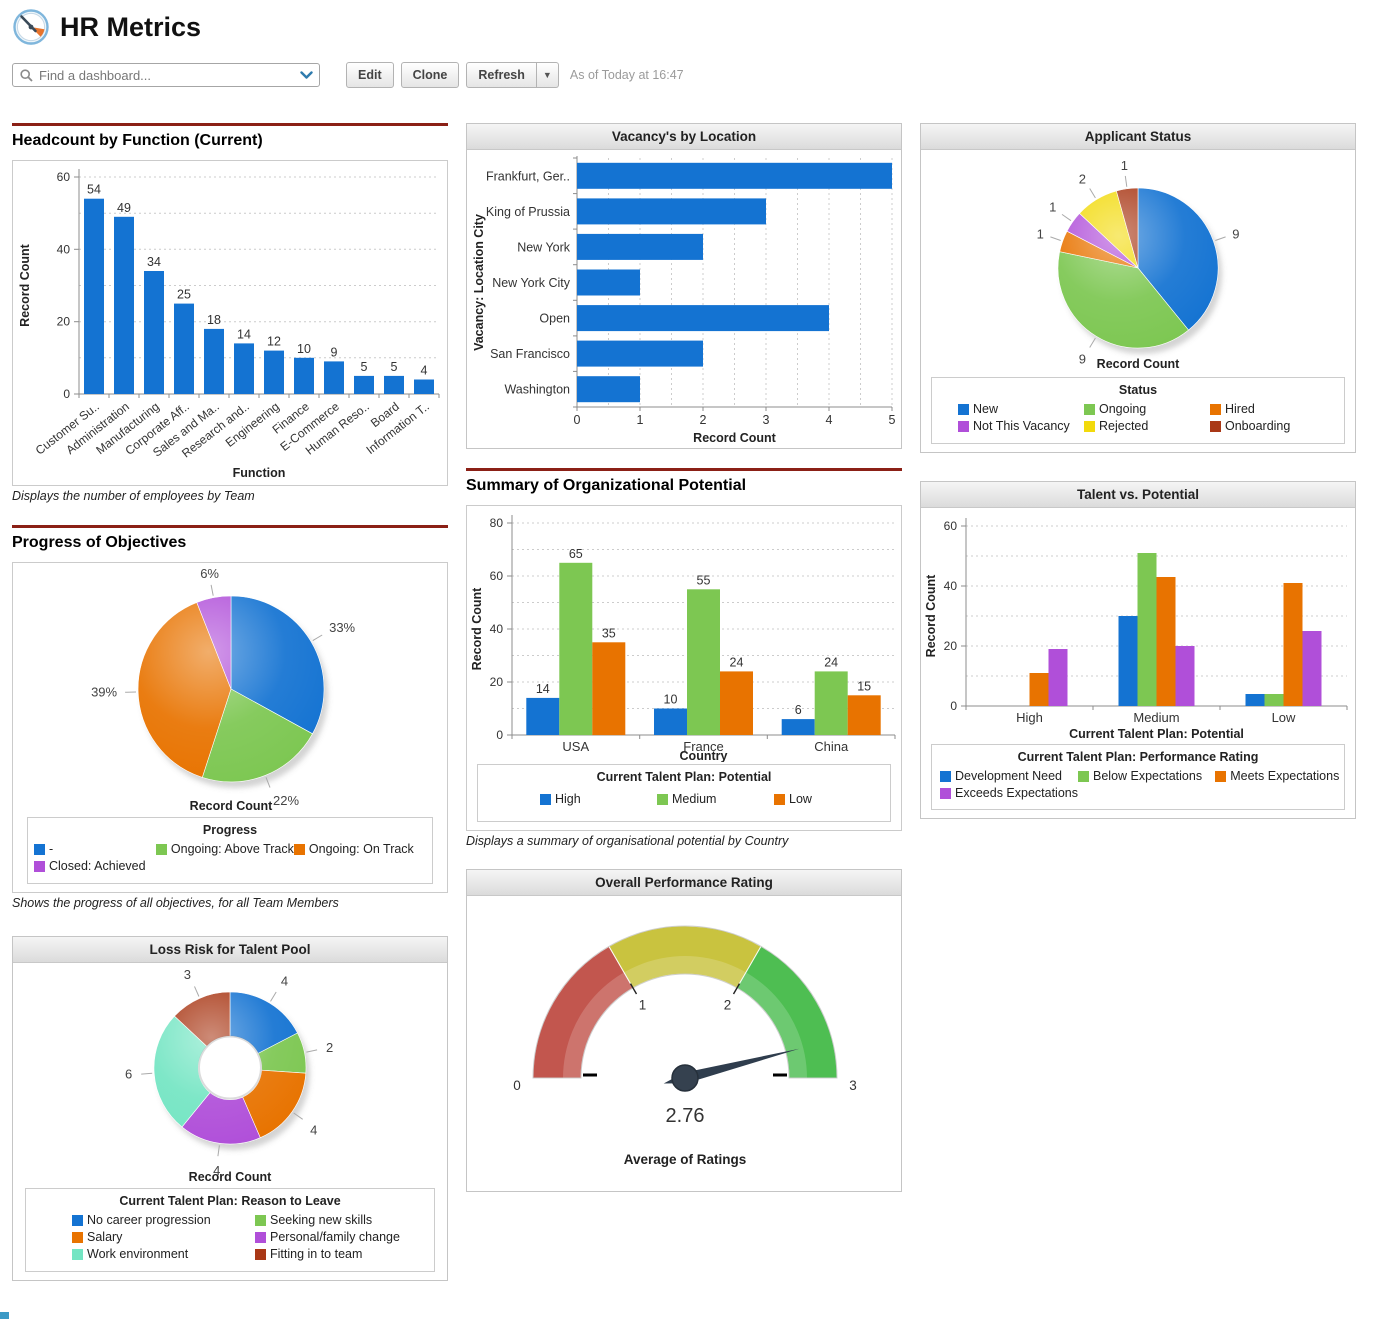 The width and height of the screenshot is (1388, 1319). Describe the element at coordinates (304, 349) in the screenshot. I see `svg-text: 10` at that location.